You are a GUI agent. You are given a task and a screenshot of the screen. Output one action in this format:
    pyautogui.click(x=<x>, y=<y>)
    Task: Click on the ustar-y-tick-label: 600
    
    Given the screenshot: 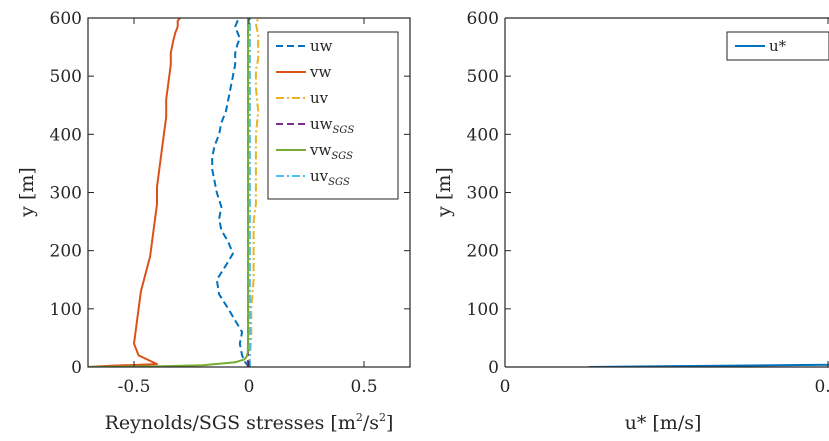 What is the action you would take?
    pyautogui.click(x=483, y=19)
    